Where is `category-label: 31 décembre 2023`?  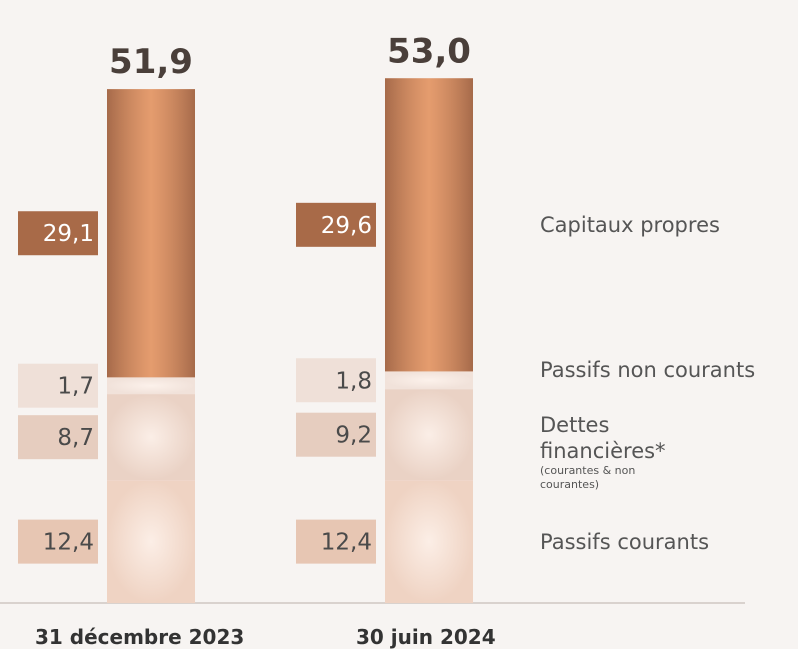 category-label: 31 décembre 2023 is located at coordinates (139, 637).